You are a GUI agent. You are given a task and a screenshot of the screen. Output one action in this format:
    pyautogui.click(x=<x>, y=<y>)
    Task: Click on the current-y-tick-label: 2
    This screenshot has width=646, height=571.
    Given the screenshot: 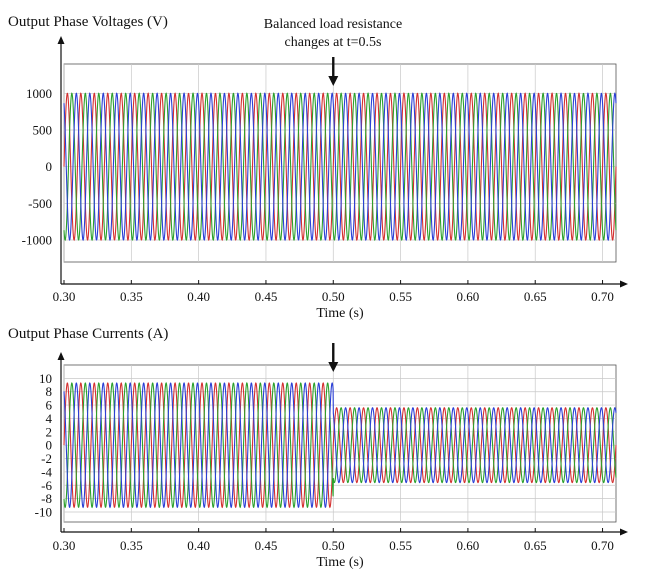 What is the action you would take?
    pyautogui.click(x=49, y=431)
    